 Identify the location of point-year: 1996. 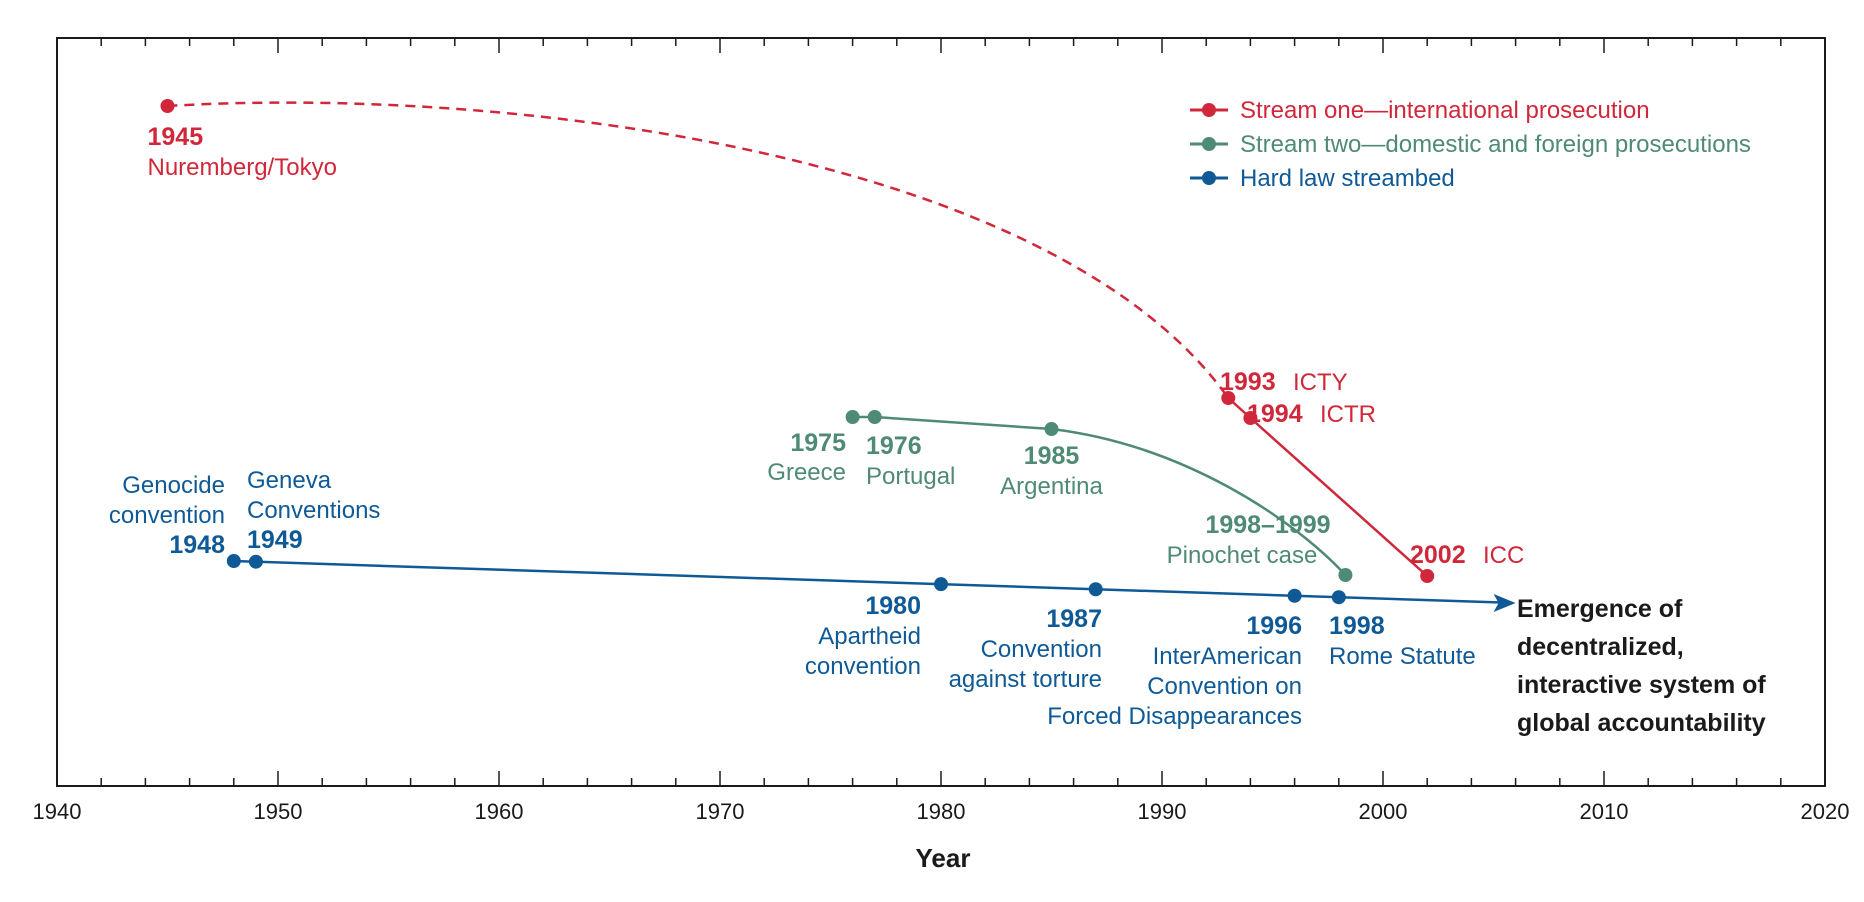
(1274, 626).